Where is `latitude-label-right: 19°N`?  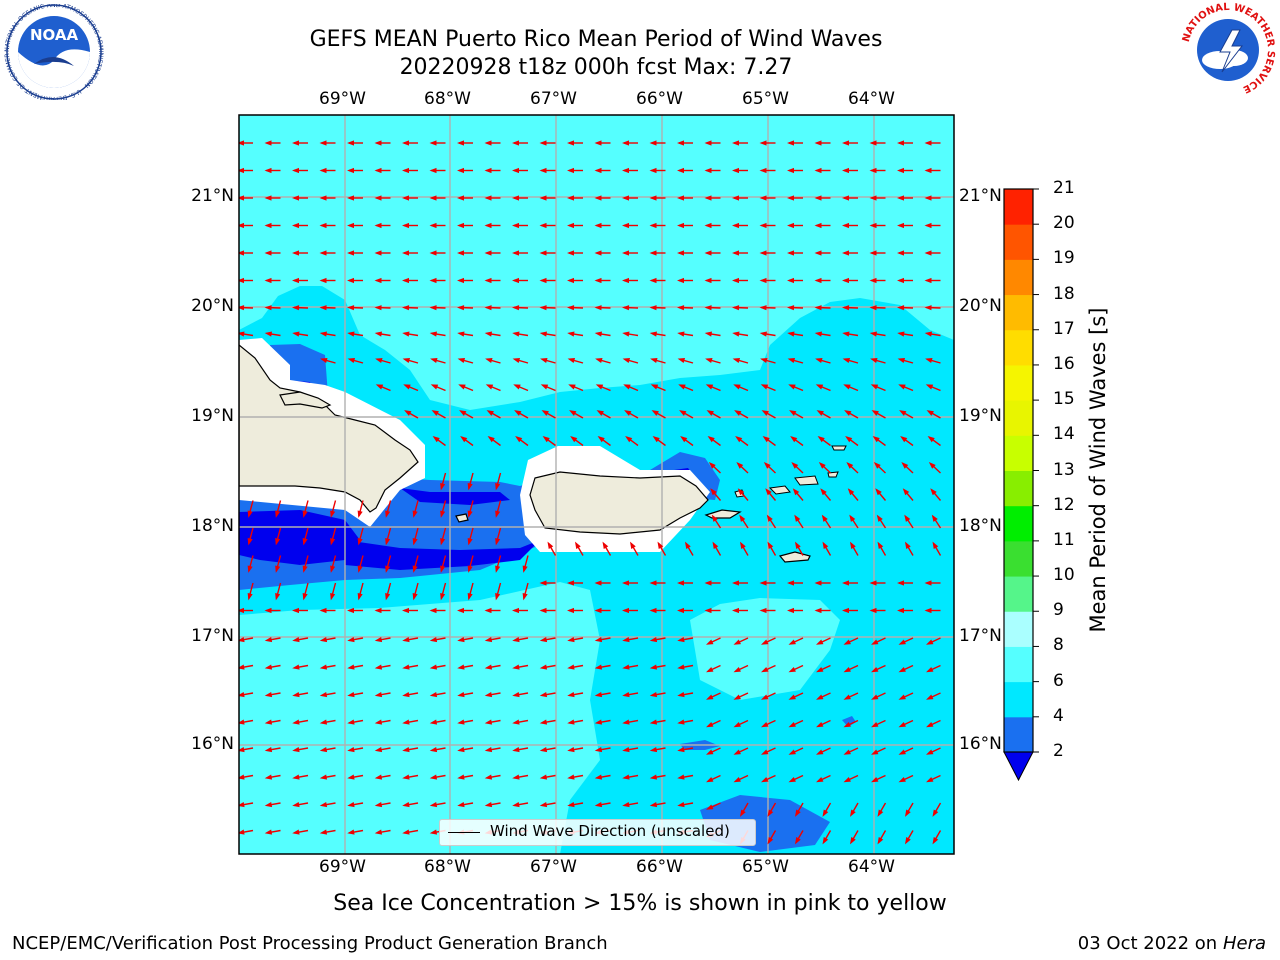 latitude-label-right: 19°N is located at coordinates (980, 416).